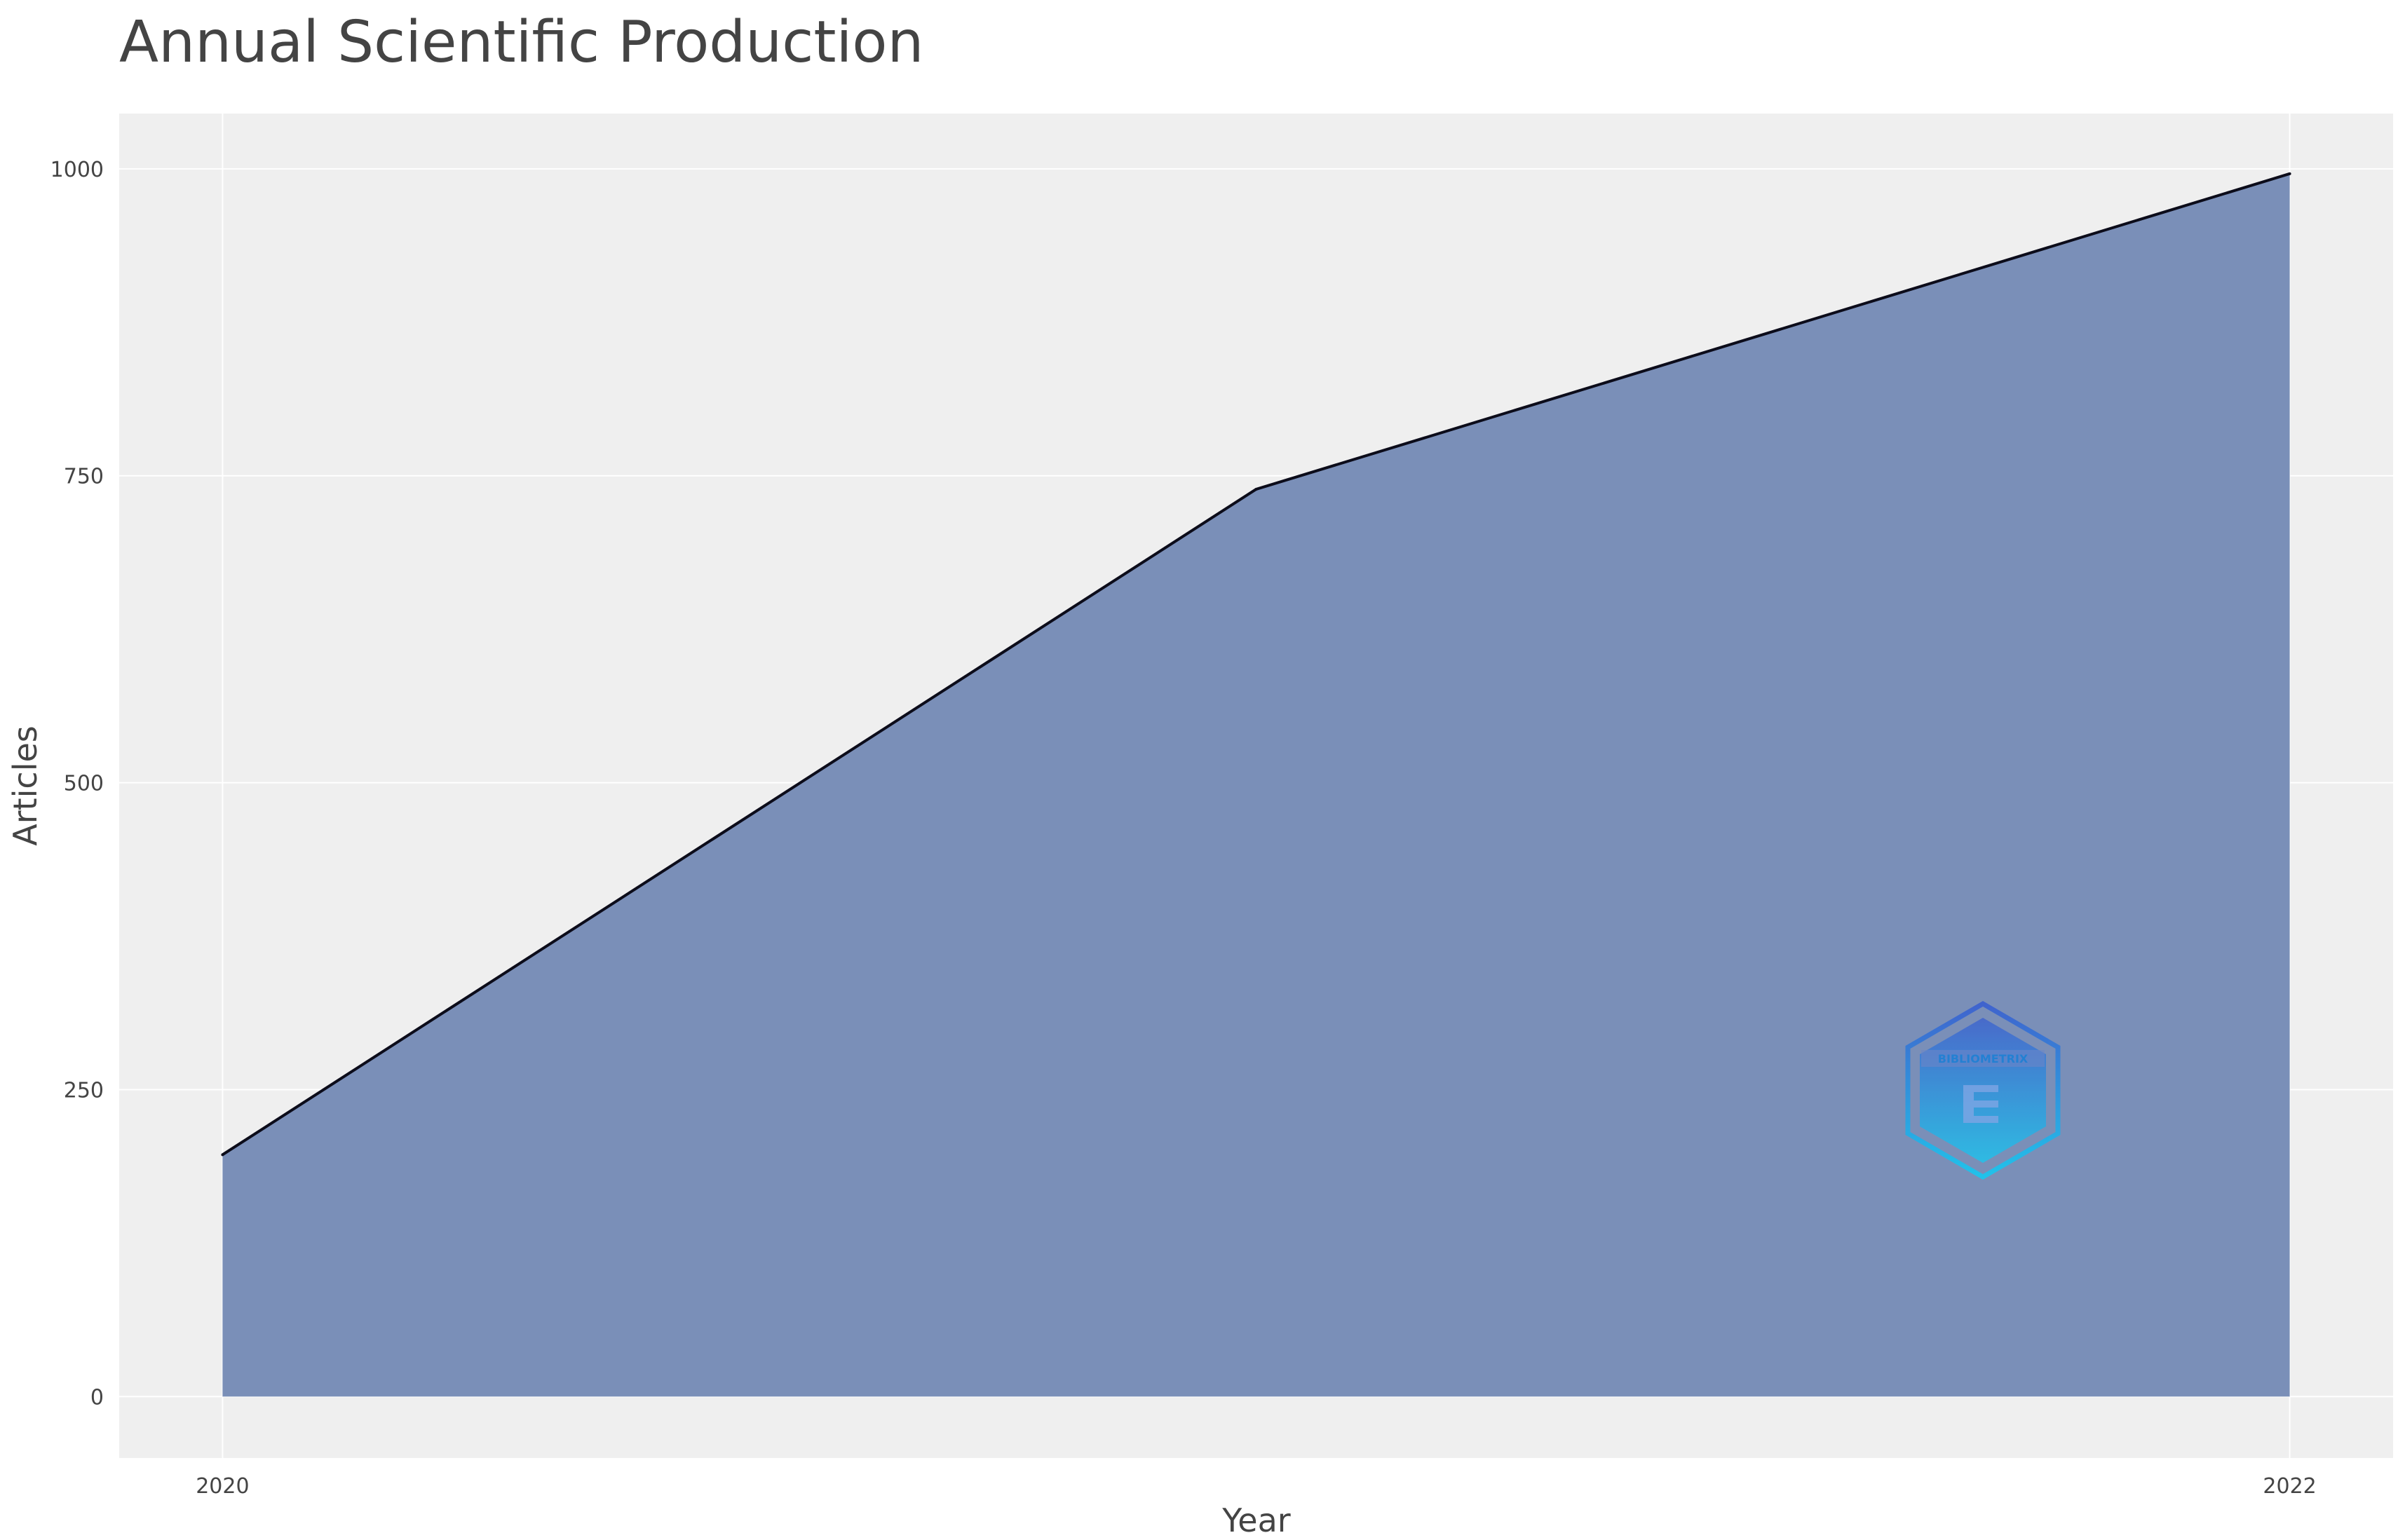 The height and width of the screenshot is (1540, 2405). Describe the element at coordinates (1983, 1058) in the screenshot. I see `watermark-text: BIBLIOMETRIX` at that location.